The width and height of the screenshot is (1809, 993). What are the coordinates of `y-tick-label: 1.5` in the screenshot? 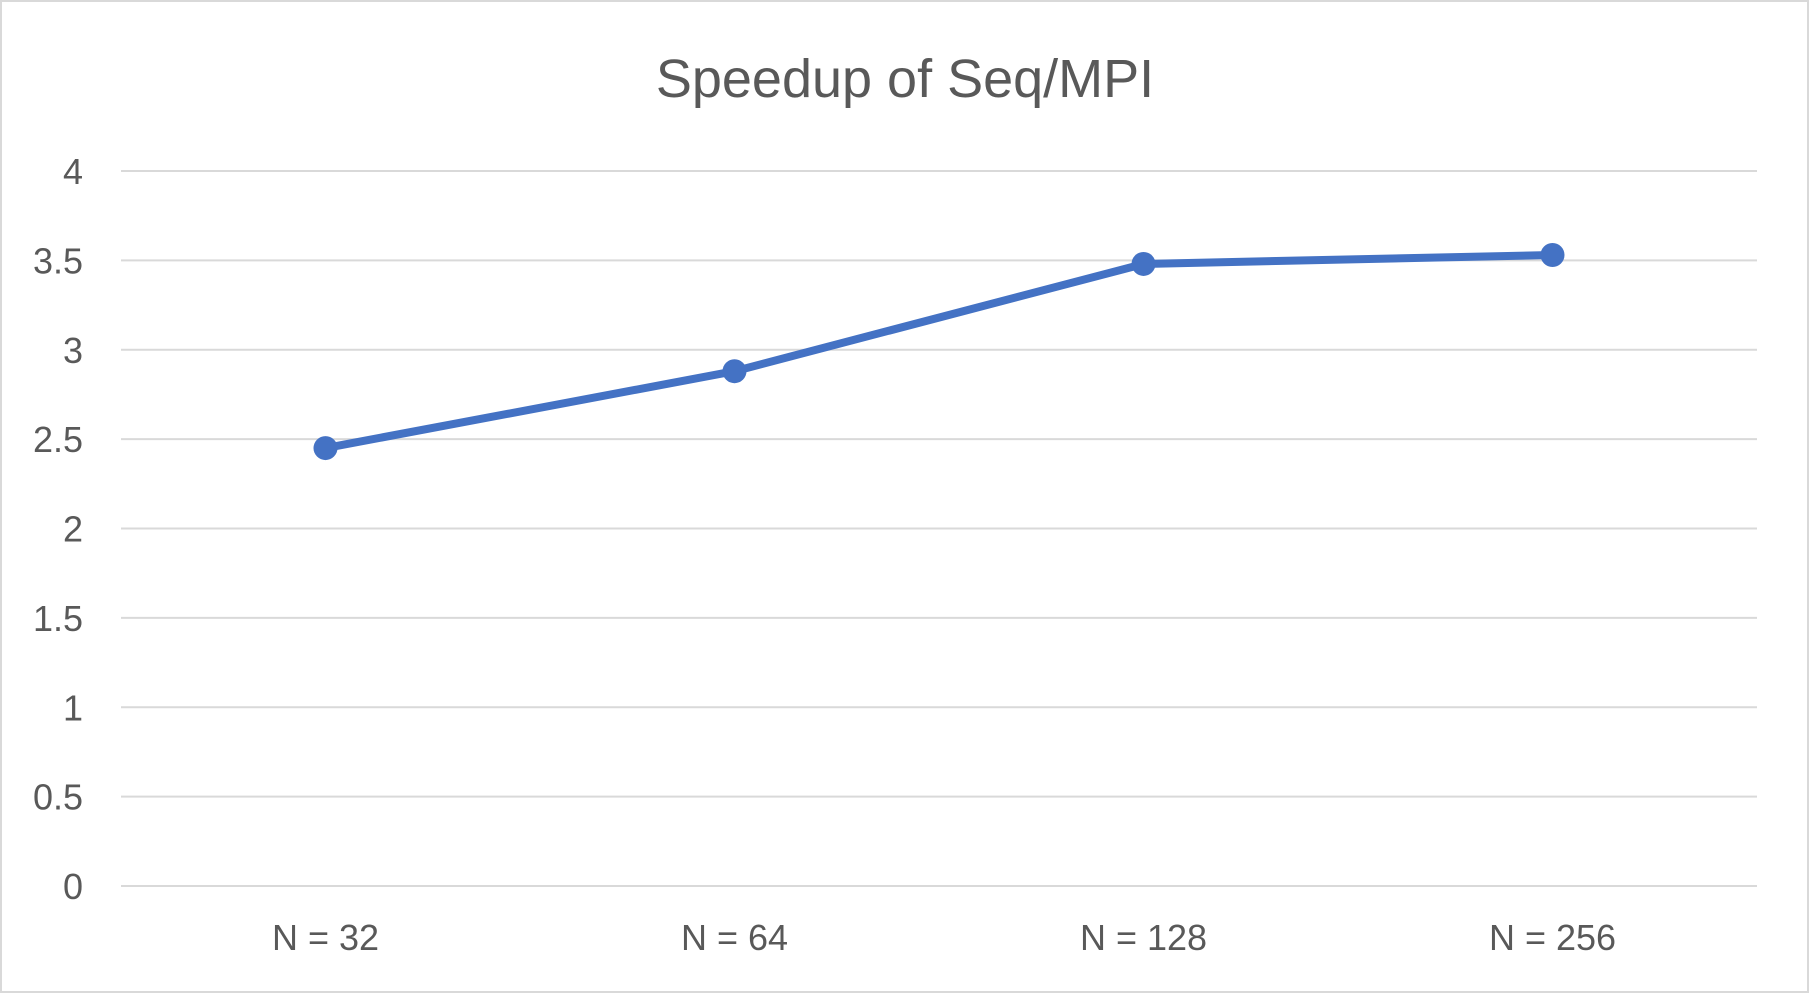 It's located at (58, 618).